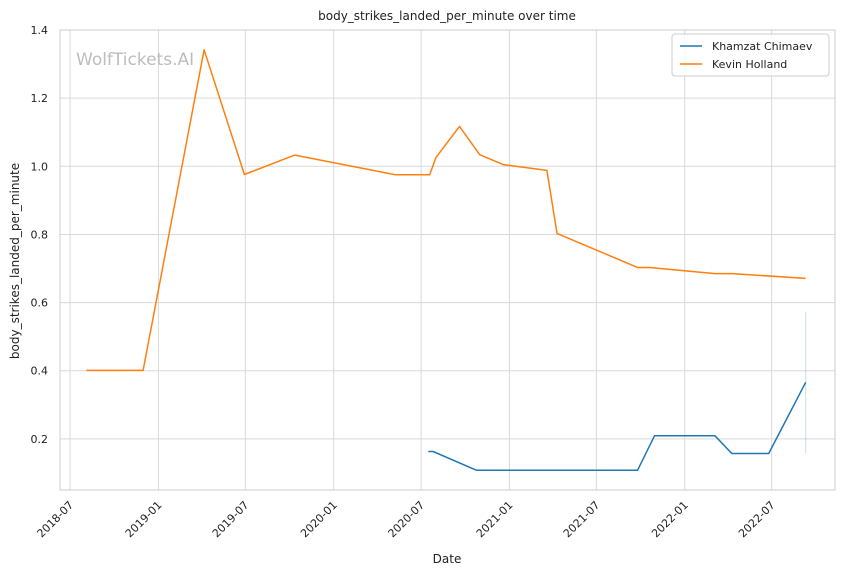 Image resolution: width=844 pixels, height=575 pixels. What do you see at coordinates (762, 46) in the screenshot?
I see `legend-label-khamzat-chimaev: Khamzat Chimaev` at bounding box center [762, 46].